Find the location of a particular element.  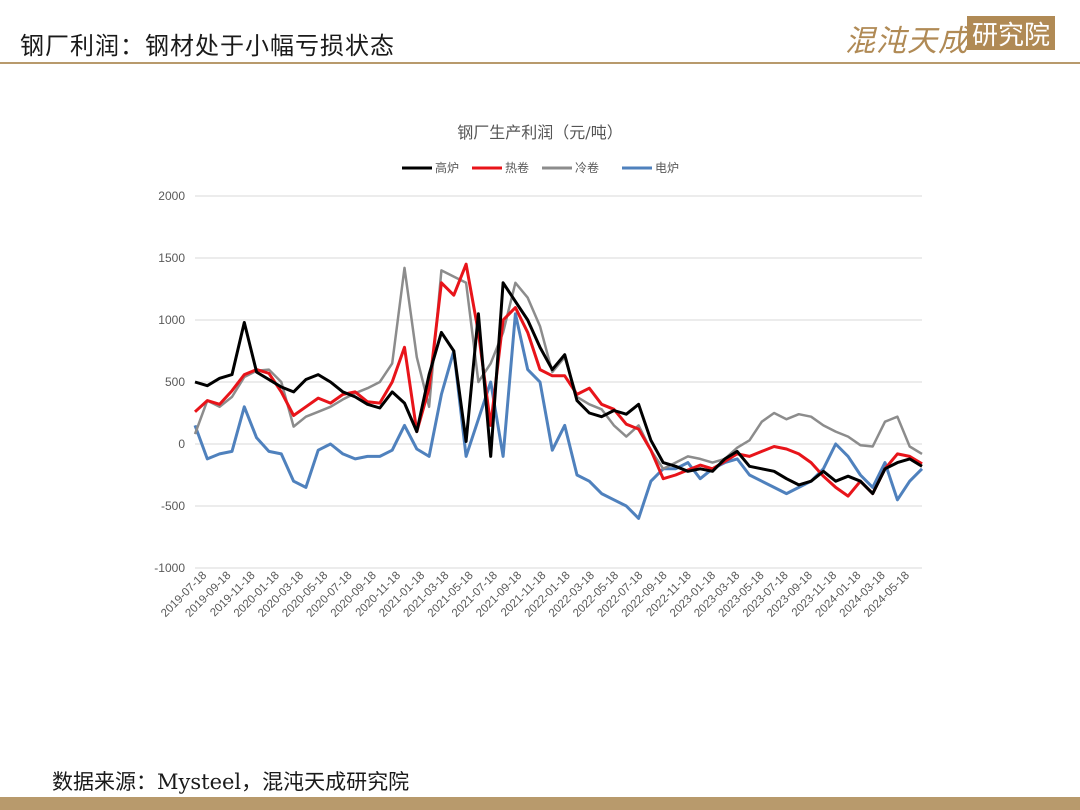

logo-text: 混沌天成 is located at coordinates (907, 41).